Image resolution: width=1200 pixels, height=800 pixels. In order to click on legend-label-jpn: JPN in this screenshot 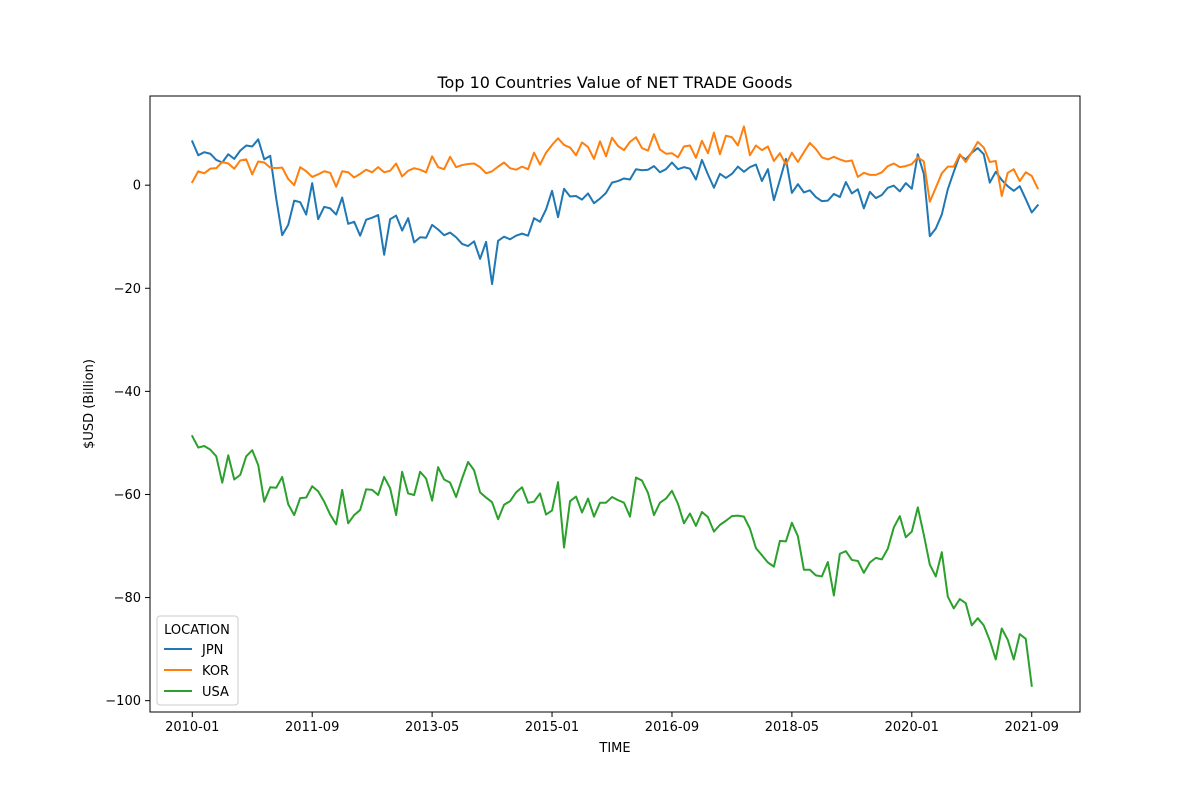, I will do `click(212, 650)`.